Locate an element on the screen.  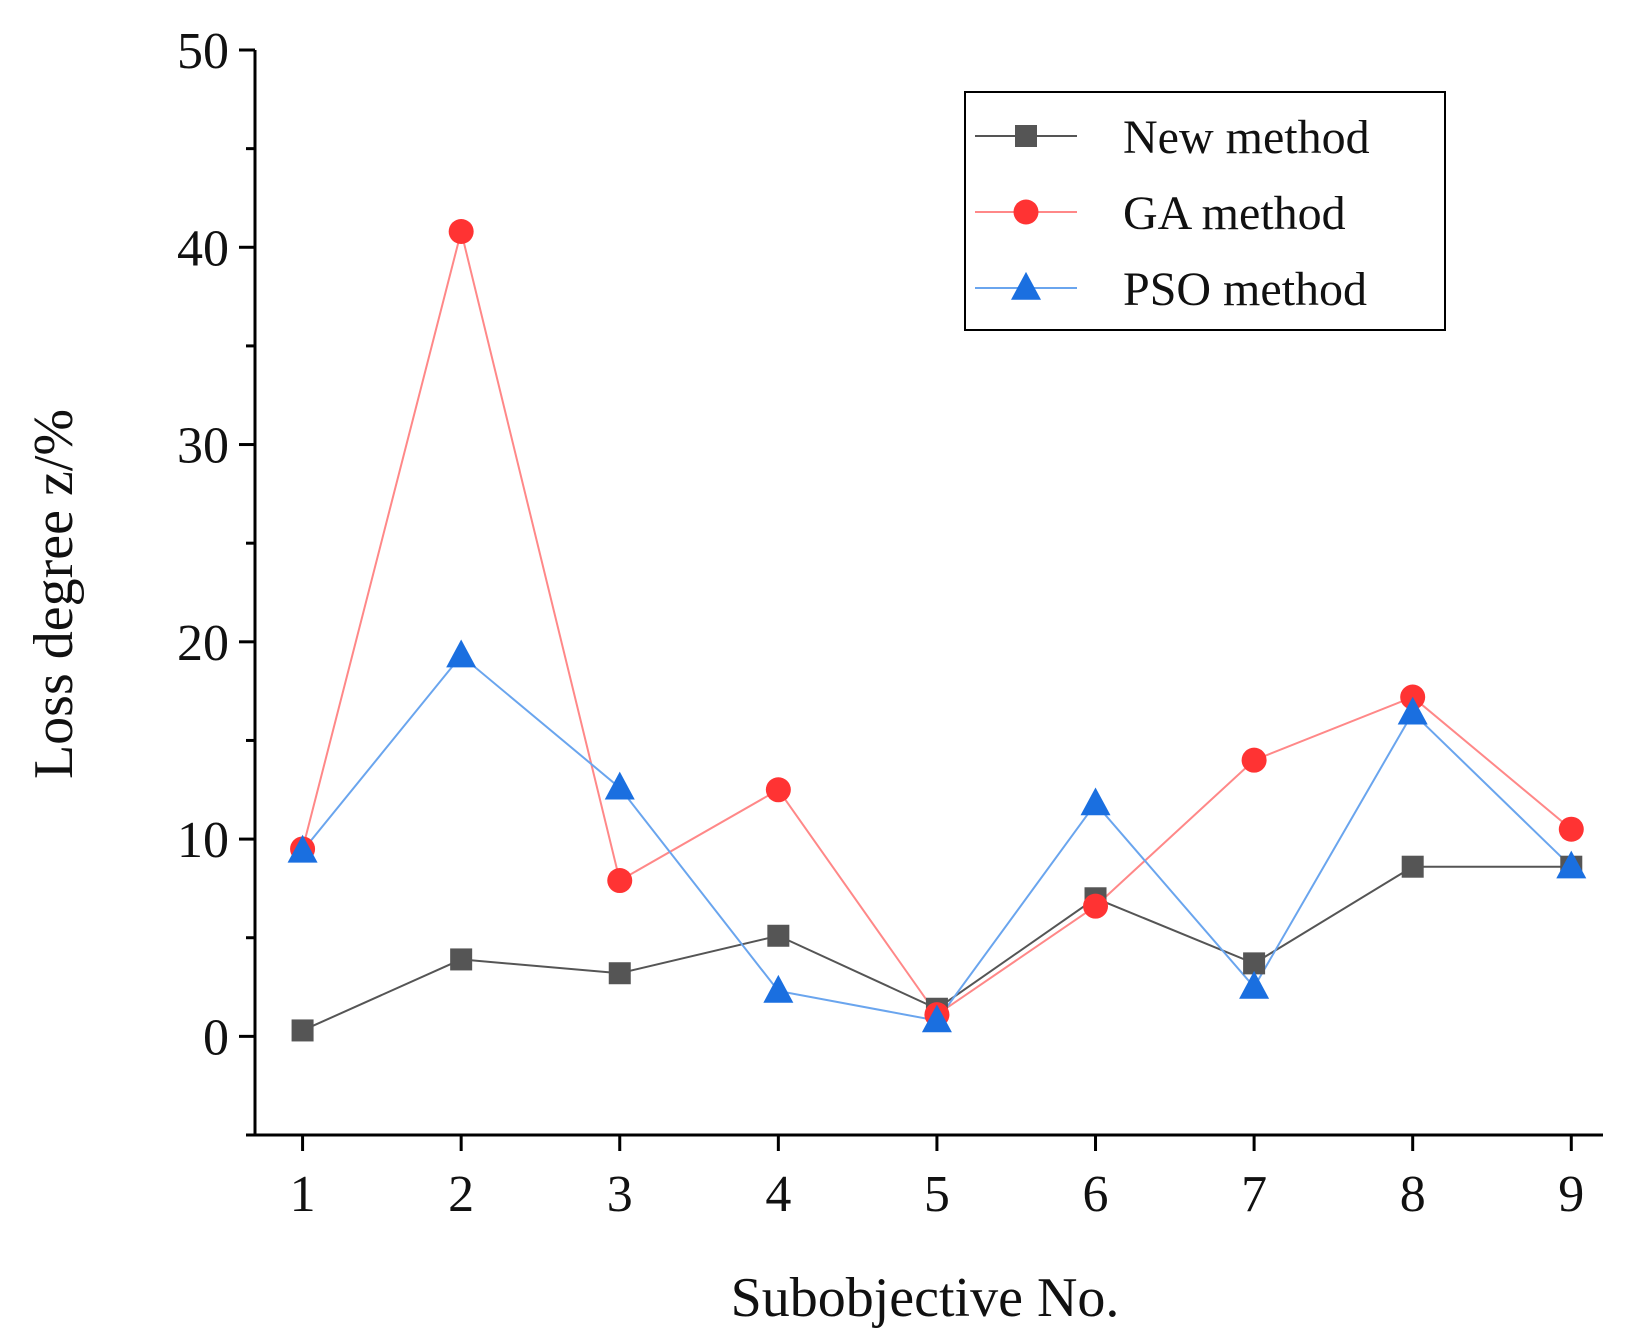
legend-new-method-marker is located at coordinates (1026, 136).